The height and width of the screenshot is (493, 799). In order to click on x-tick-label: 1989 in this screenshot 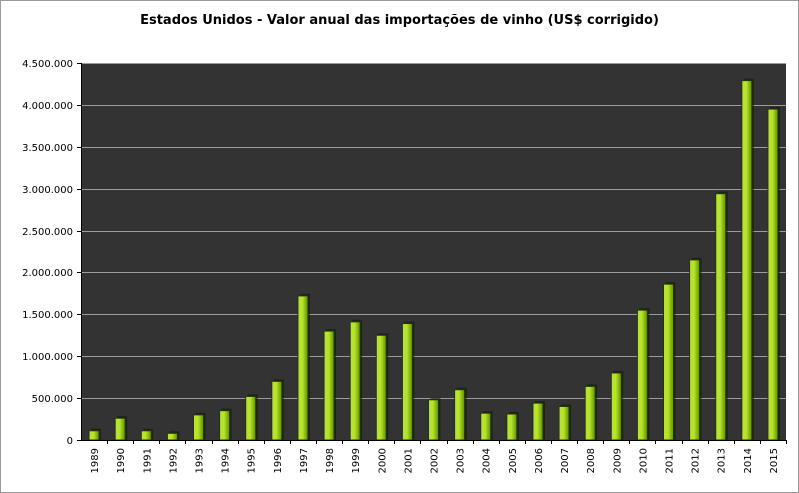, I will do `click(95, 460)`.